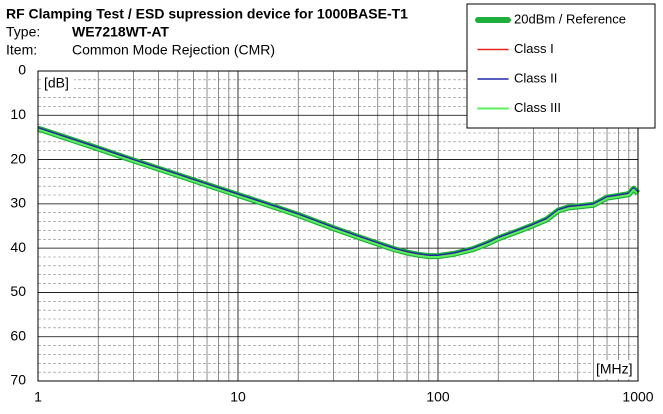 This screenshot has width=663, height=414. I want to click on y-unit: [dB], so click(56, 83).